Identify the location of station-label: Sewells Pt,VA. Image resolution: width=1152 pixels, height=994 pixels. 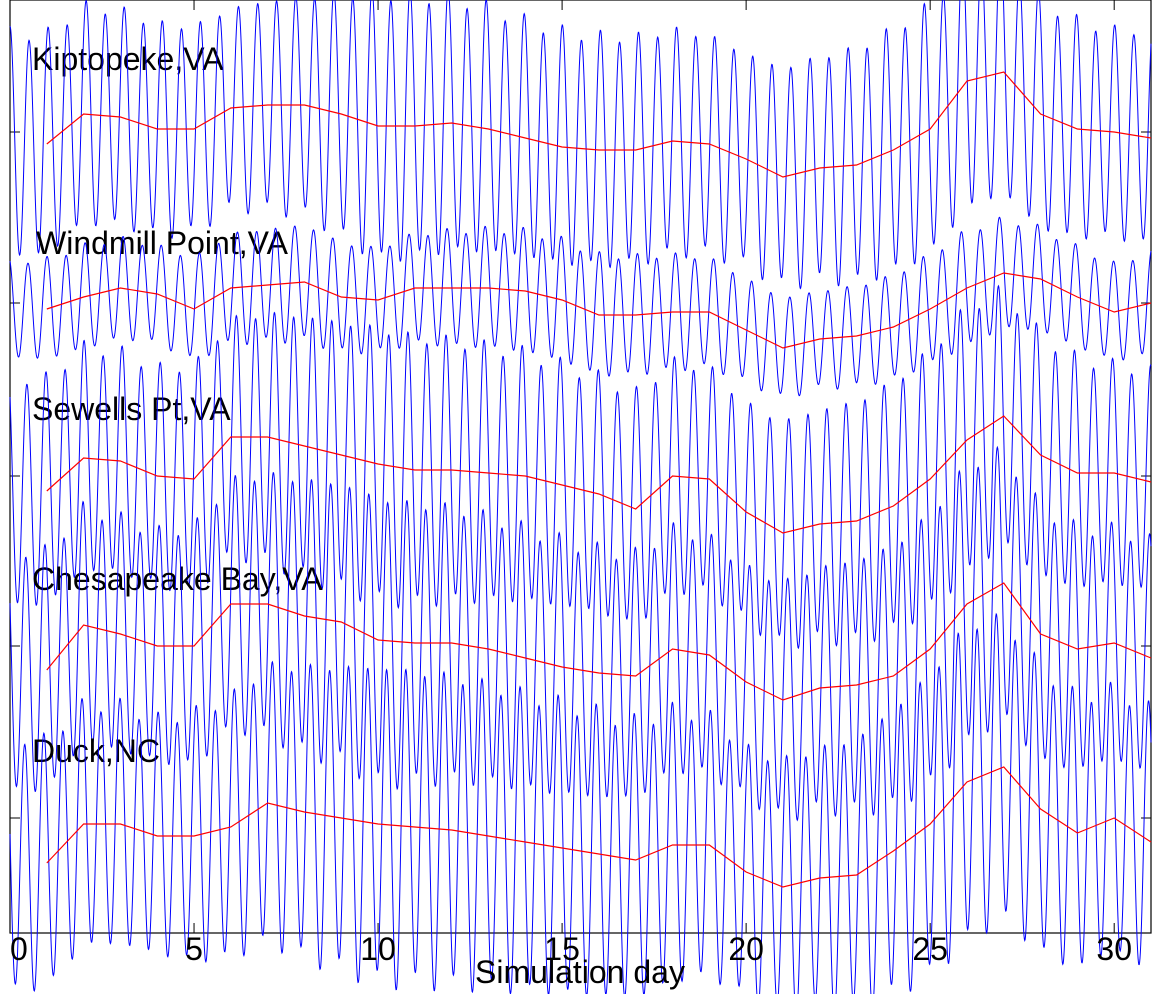
(131, 409).